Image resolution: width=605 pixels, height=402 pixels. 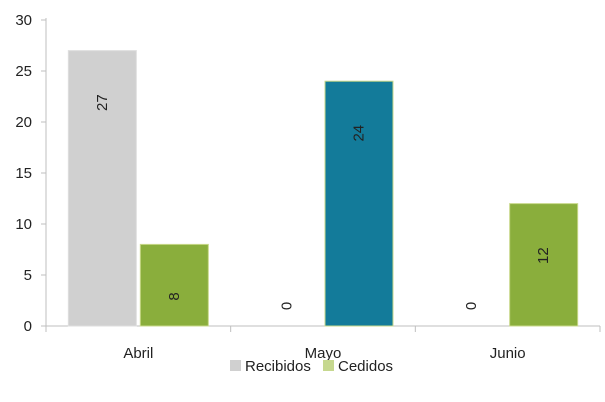 What do you see at coordinates (359, 133) in the screenshot?
I see `data-label: 24` at bounding box center [359, 133].